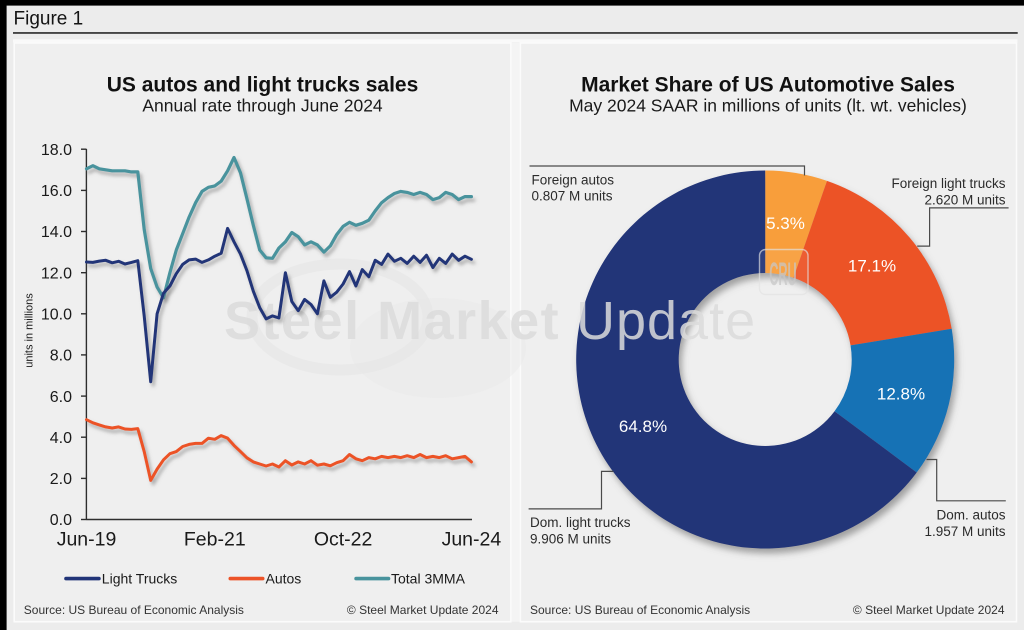 This screenshot has width=1024, height=630. What do you see at coordinates (948, 183) in the screenshot?
I see `svg-text: Foreign light trucks` at bounding box center [948, 183].